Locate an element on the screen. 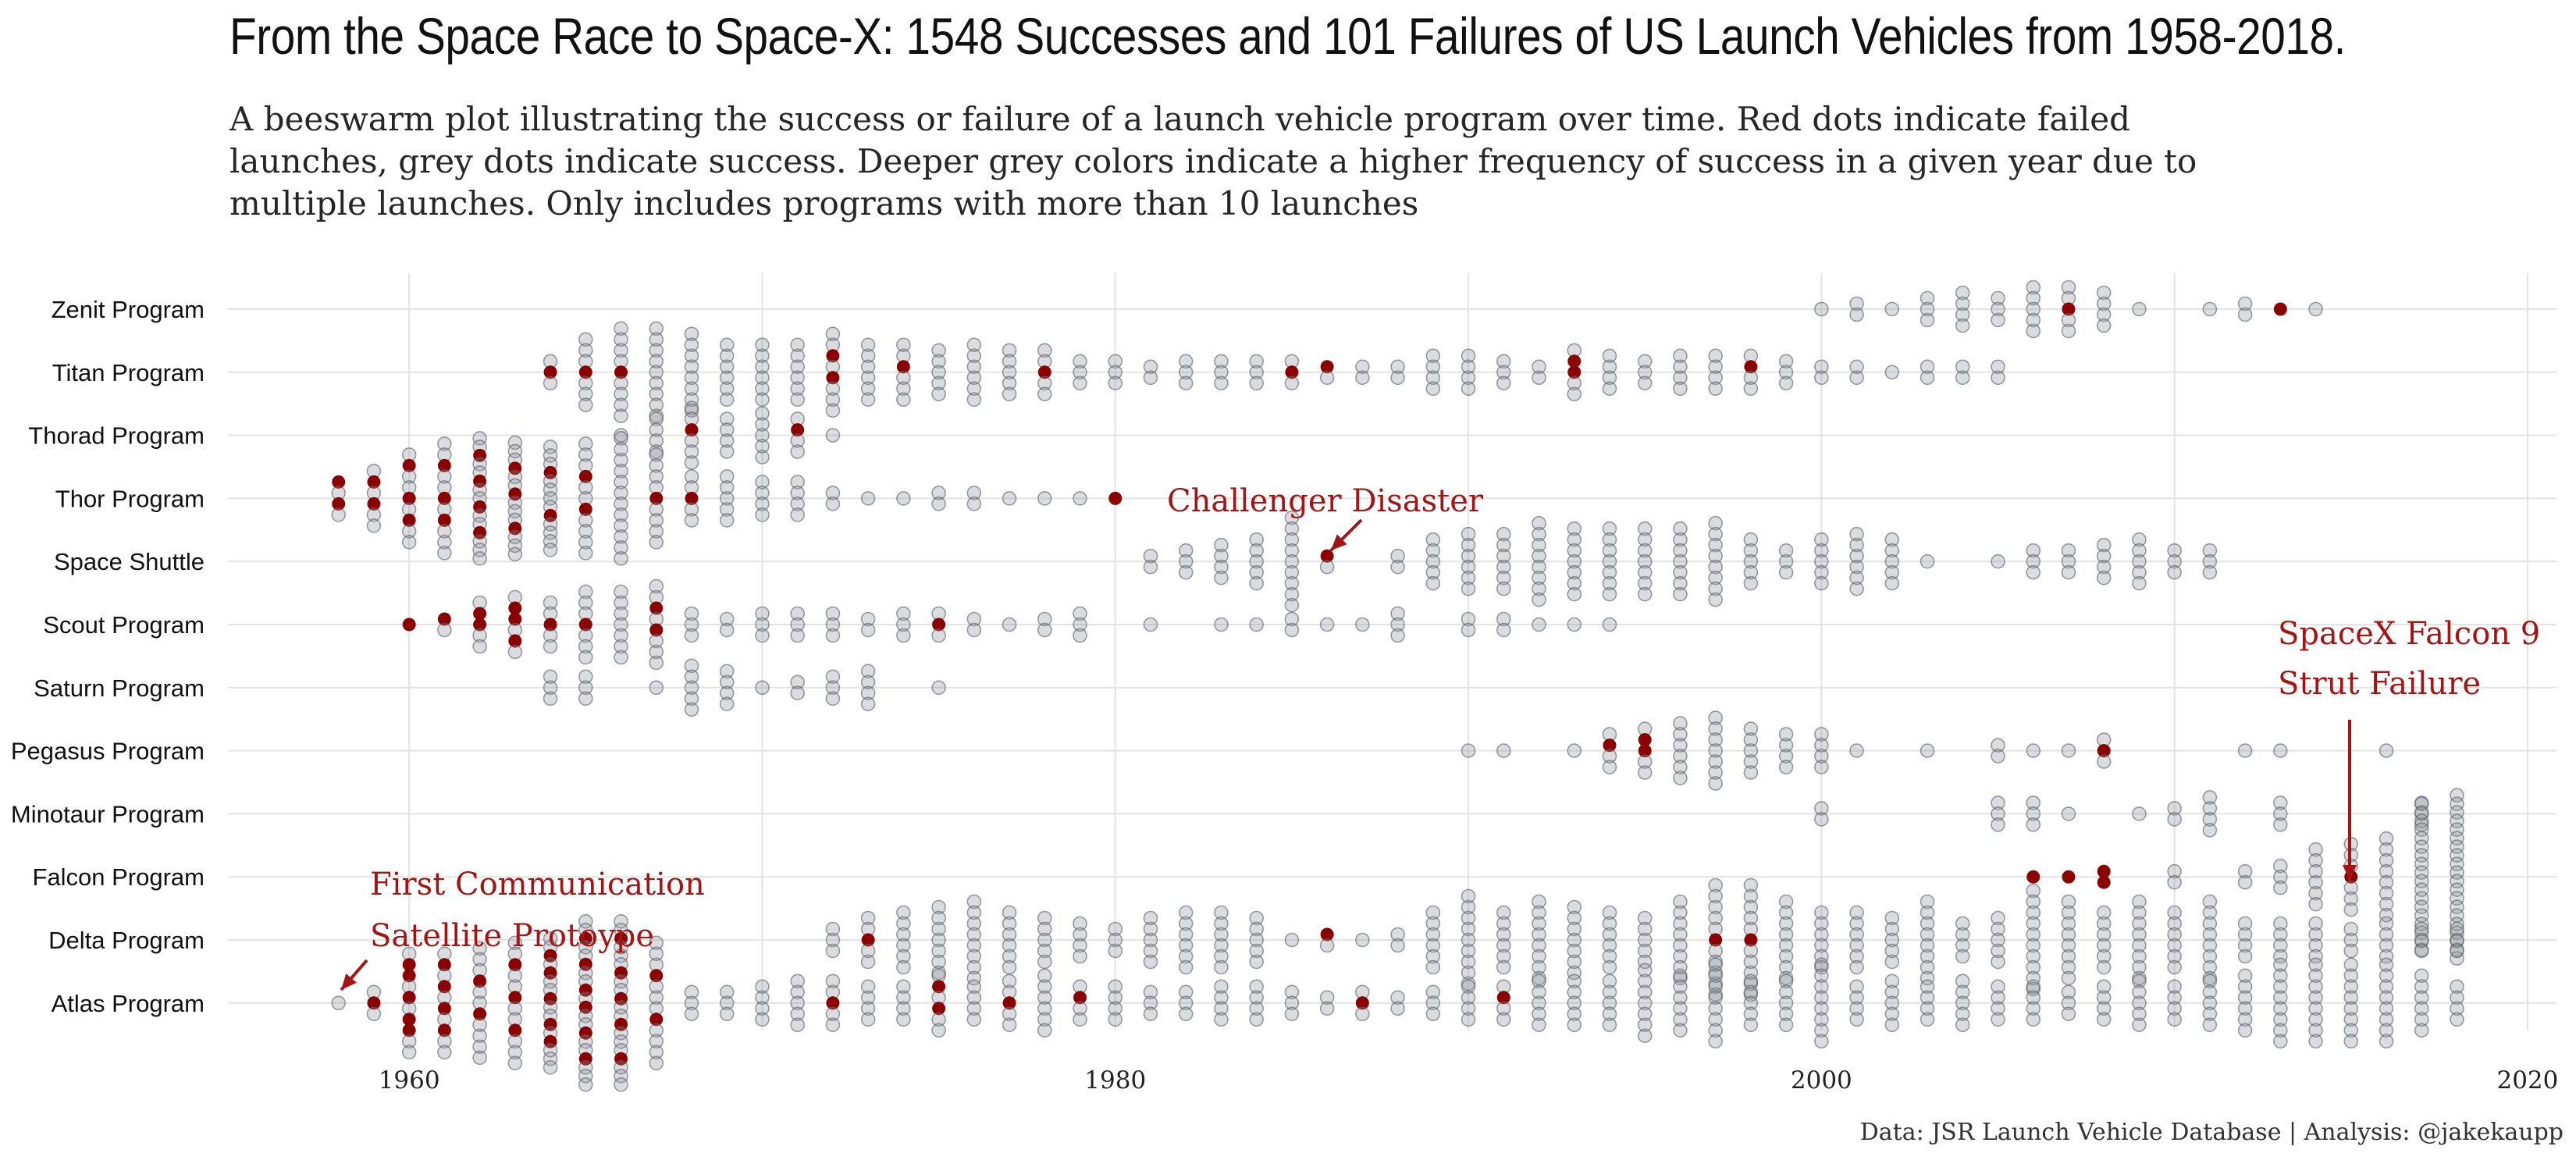  program-label: Thorad Program is located at coordinates (116, 436).